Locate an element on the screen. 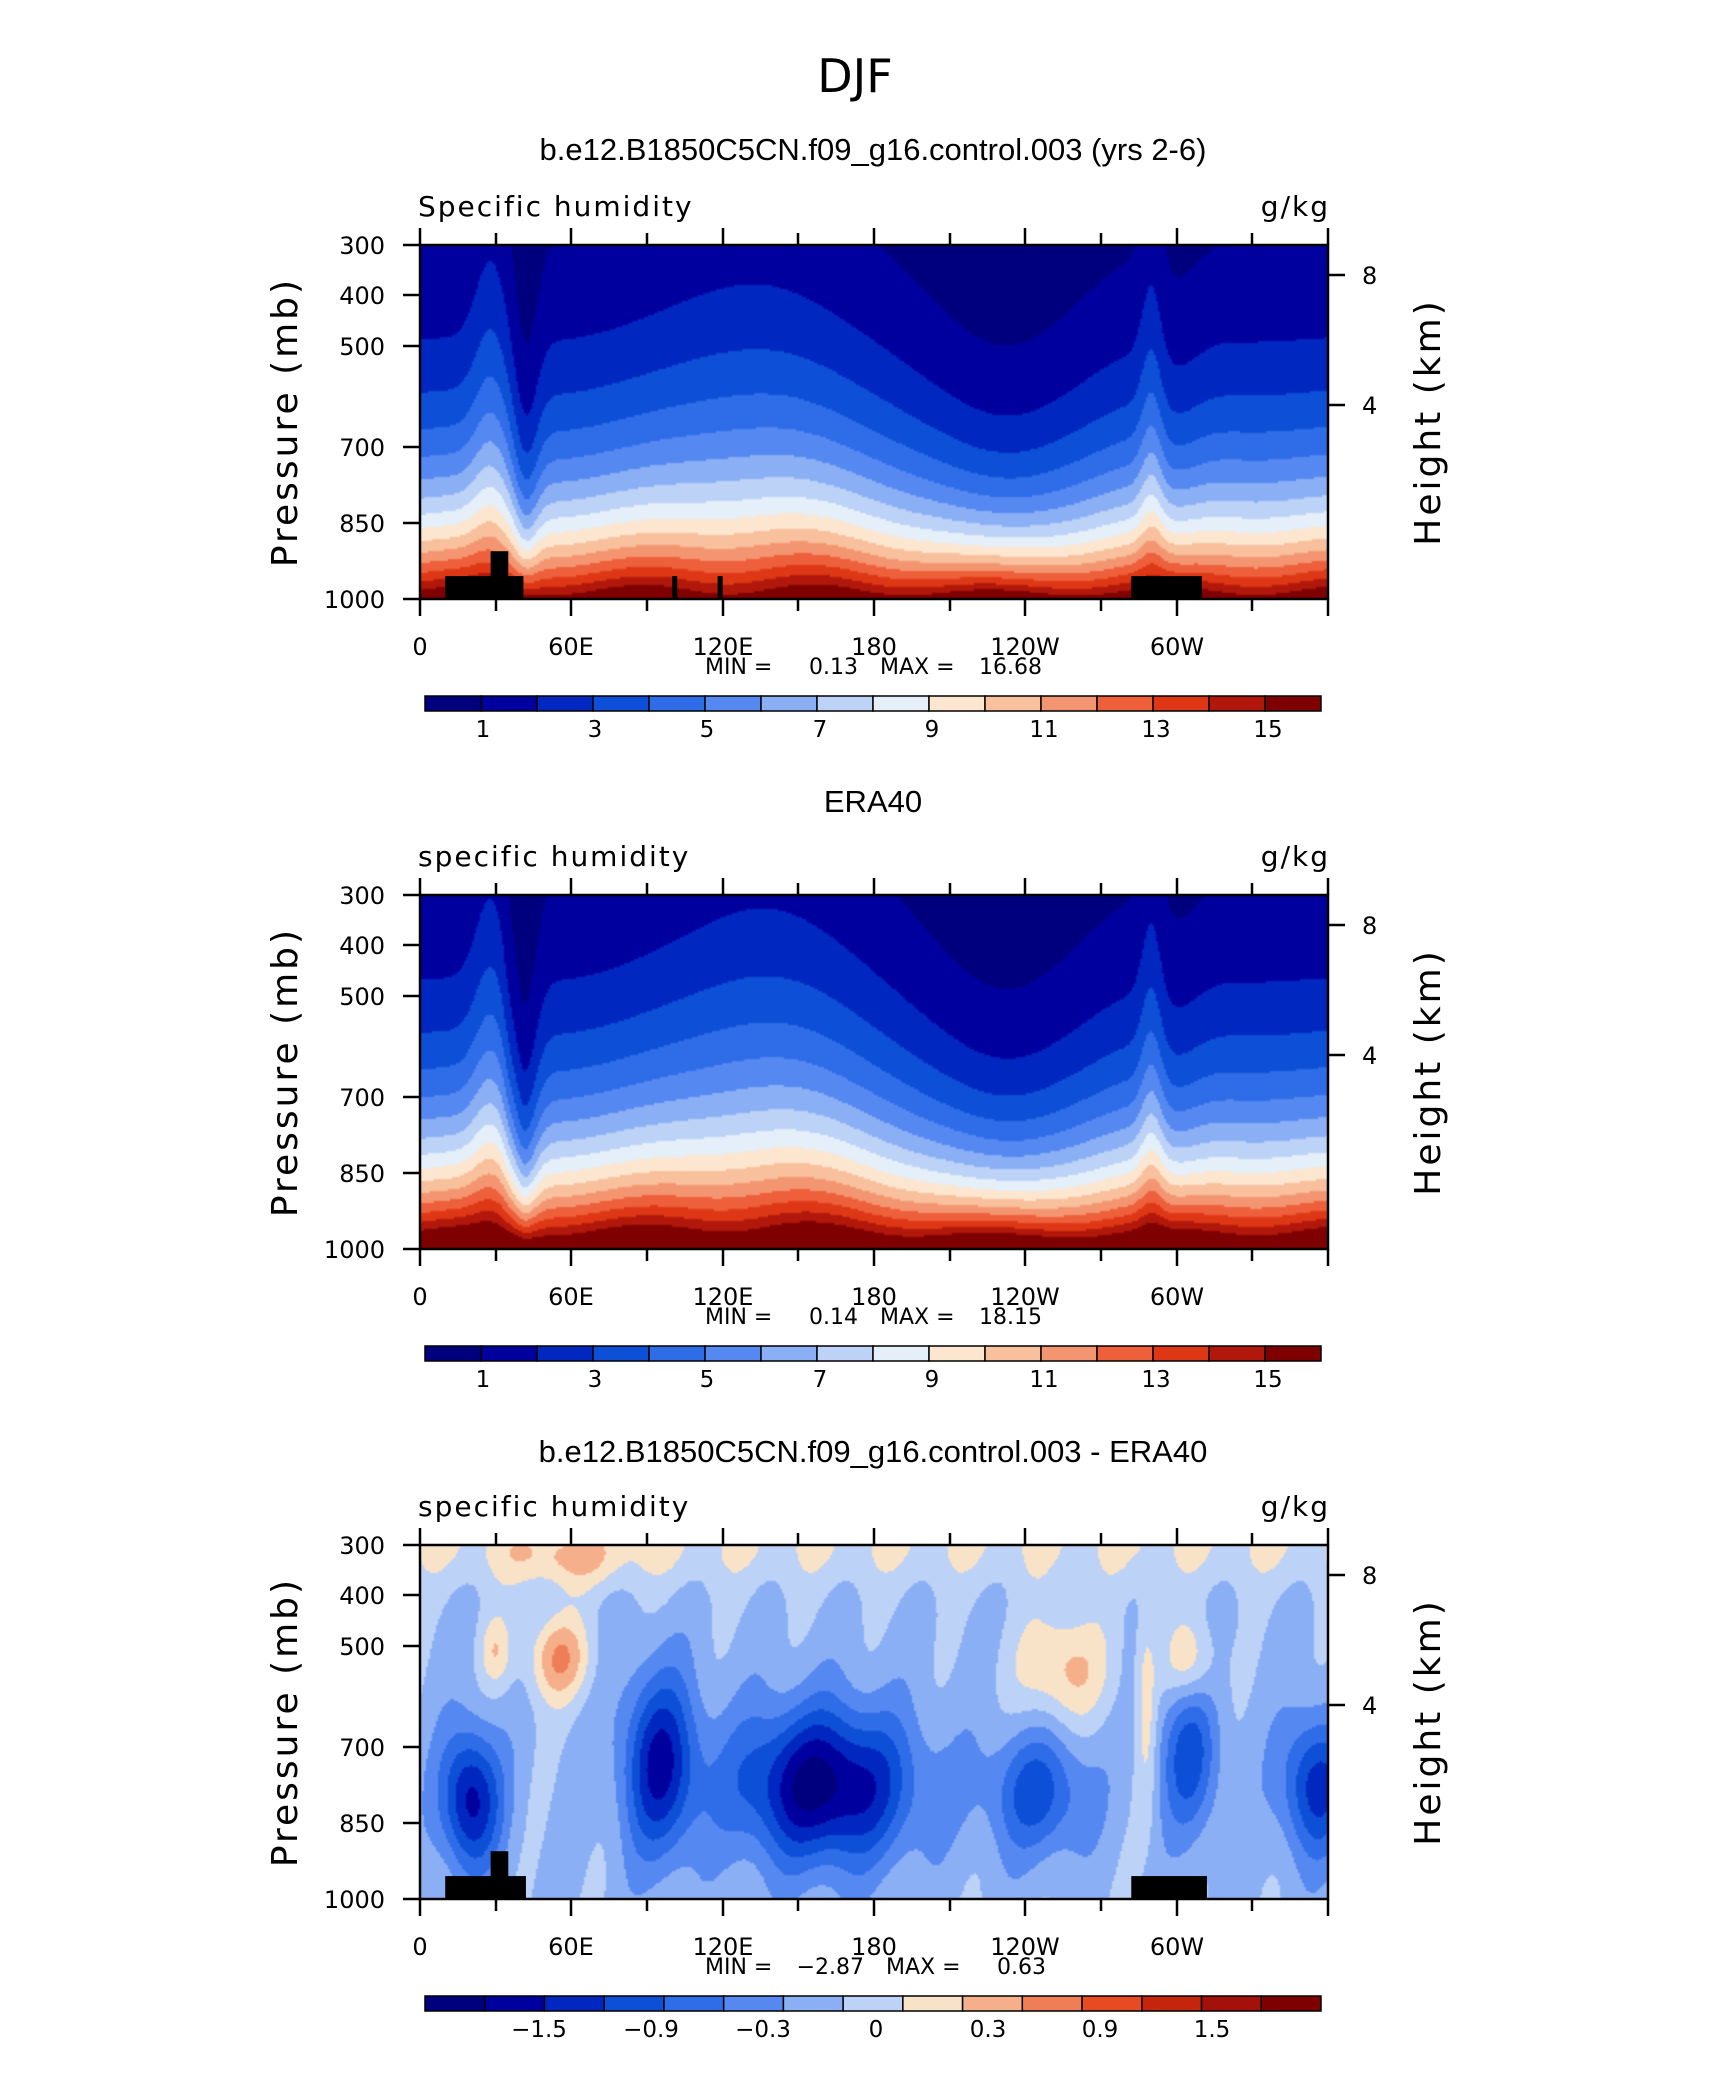  min-value: 0.13 is located at coordinates (833, 667).